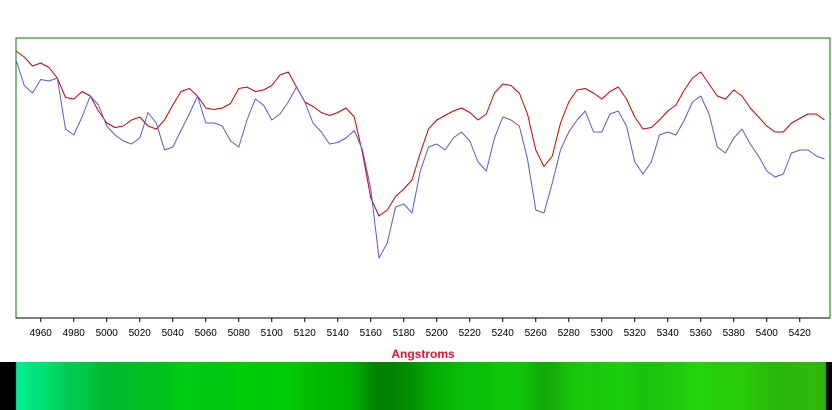 This screenshot has width=832, height=410. I want to click on x-tick-label: 5340, so click(668, 333).